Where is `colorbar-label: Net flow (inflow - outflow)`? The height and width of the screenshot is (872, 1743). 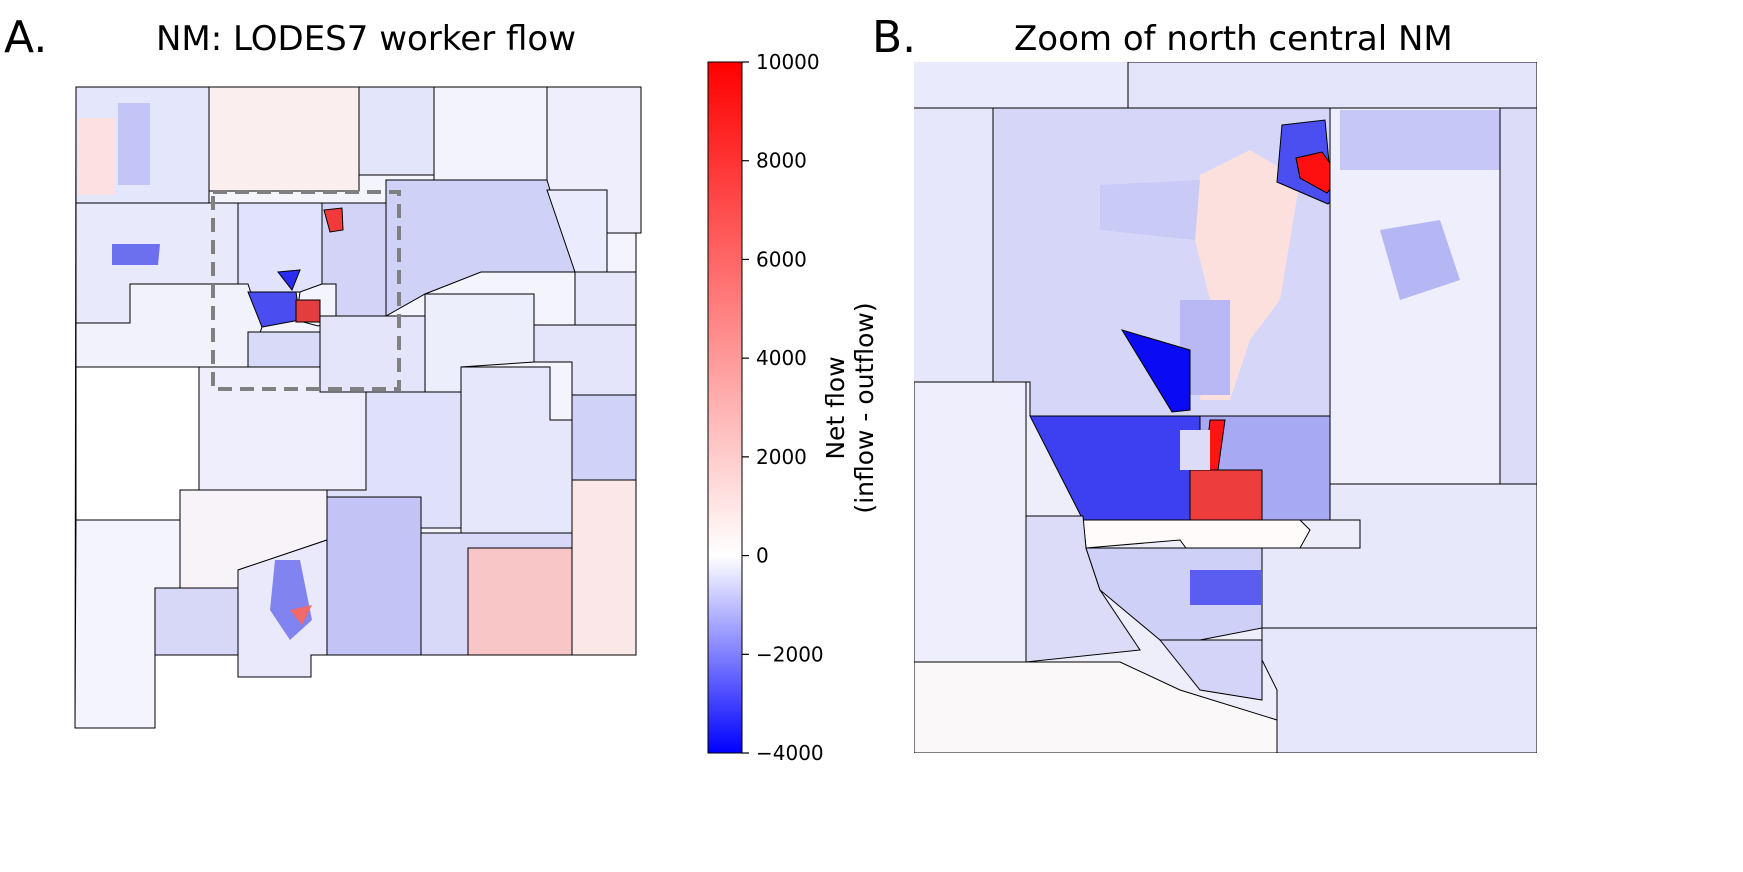 colorbar-label: Net flow (inflow - outflow) is located at coordinates (850, 407).